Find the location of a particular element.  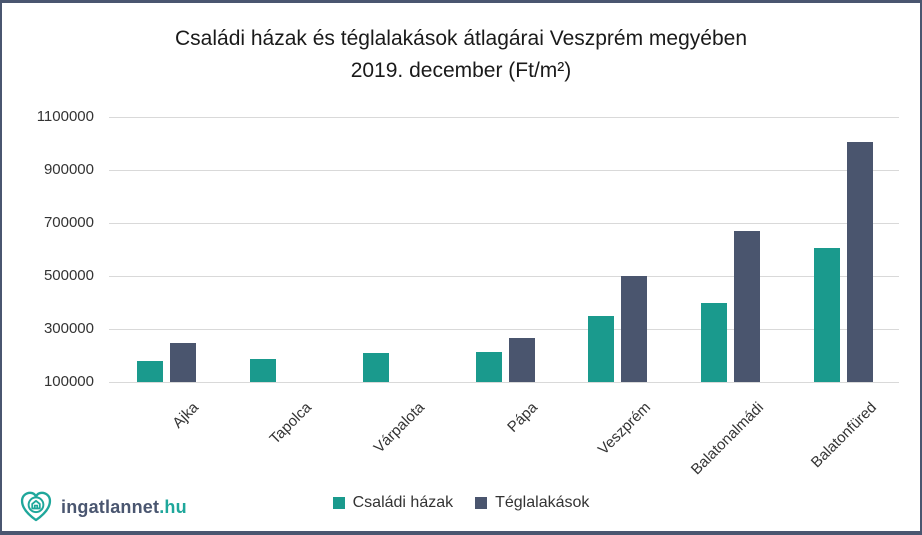

bar-csaladi-hazak-ajka is located at coordinates (150, 371).